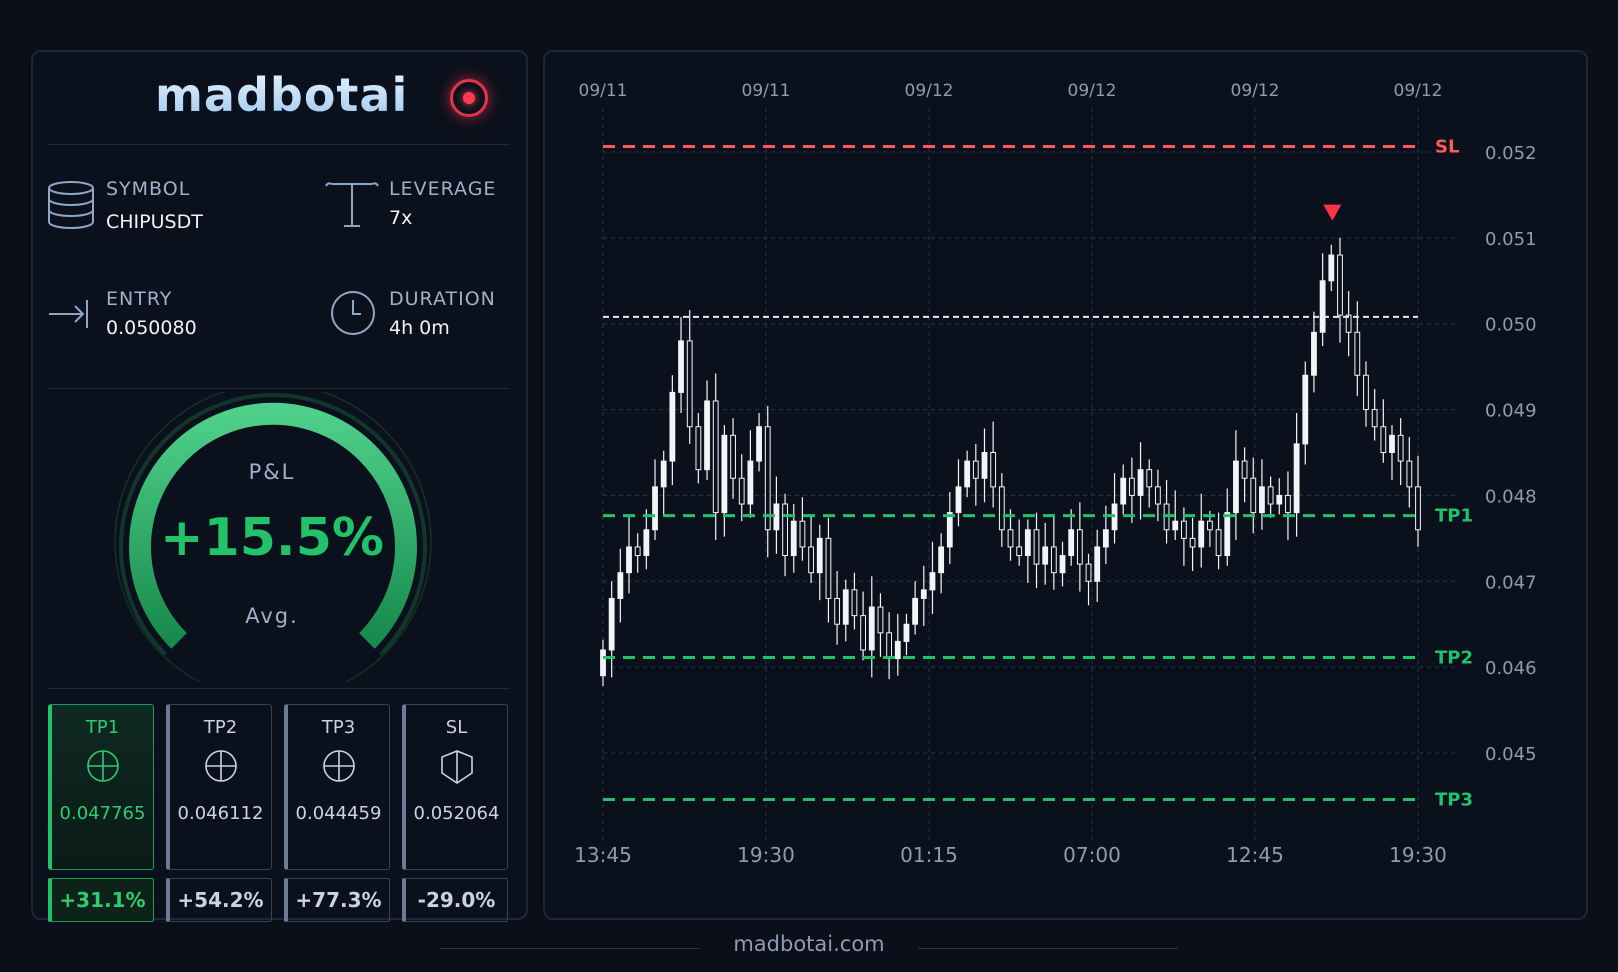 This screenshot has height=972, width=1618. I want to click on target-pnl-tp2: +54.2%, so click(219, 900).